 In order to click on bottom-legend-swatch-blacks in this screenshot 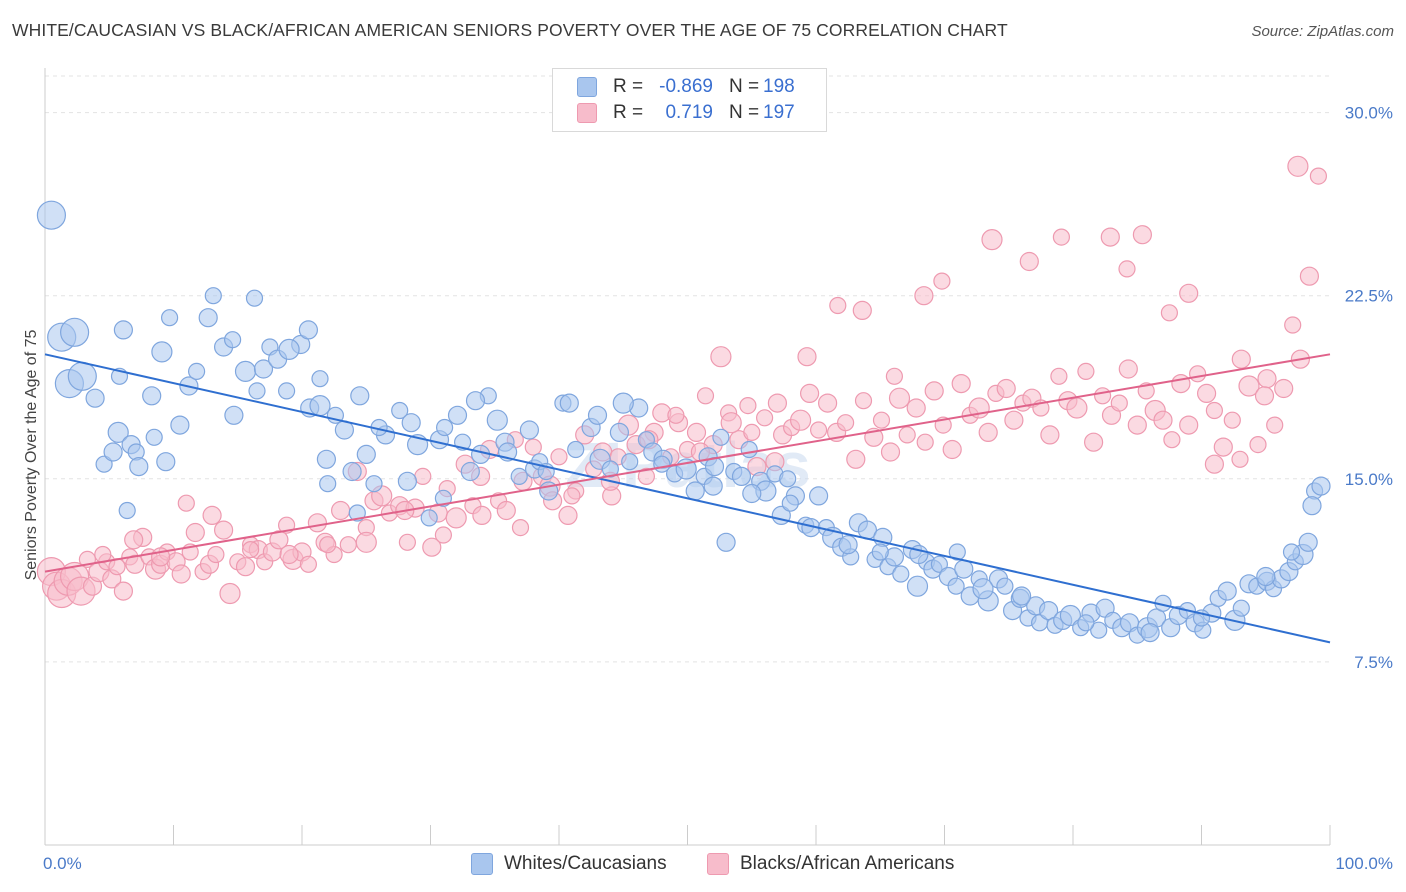, I will do `click(718, 864)`.